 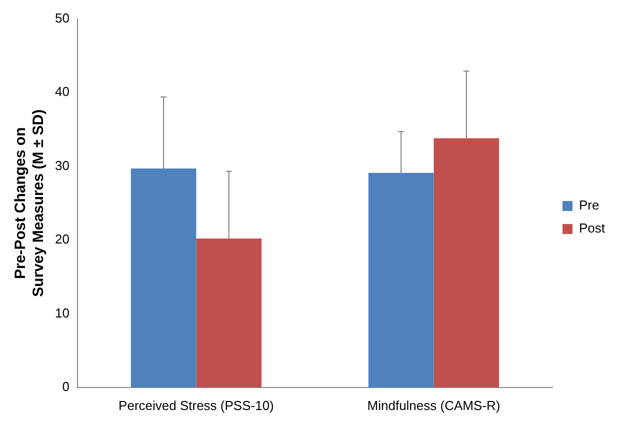 What do you see at coordinates (196, 405) in the screenshot?
I see `x-tick-label: Perceived Stress (PSS-10)` at bounding box center [196, 405].